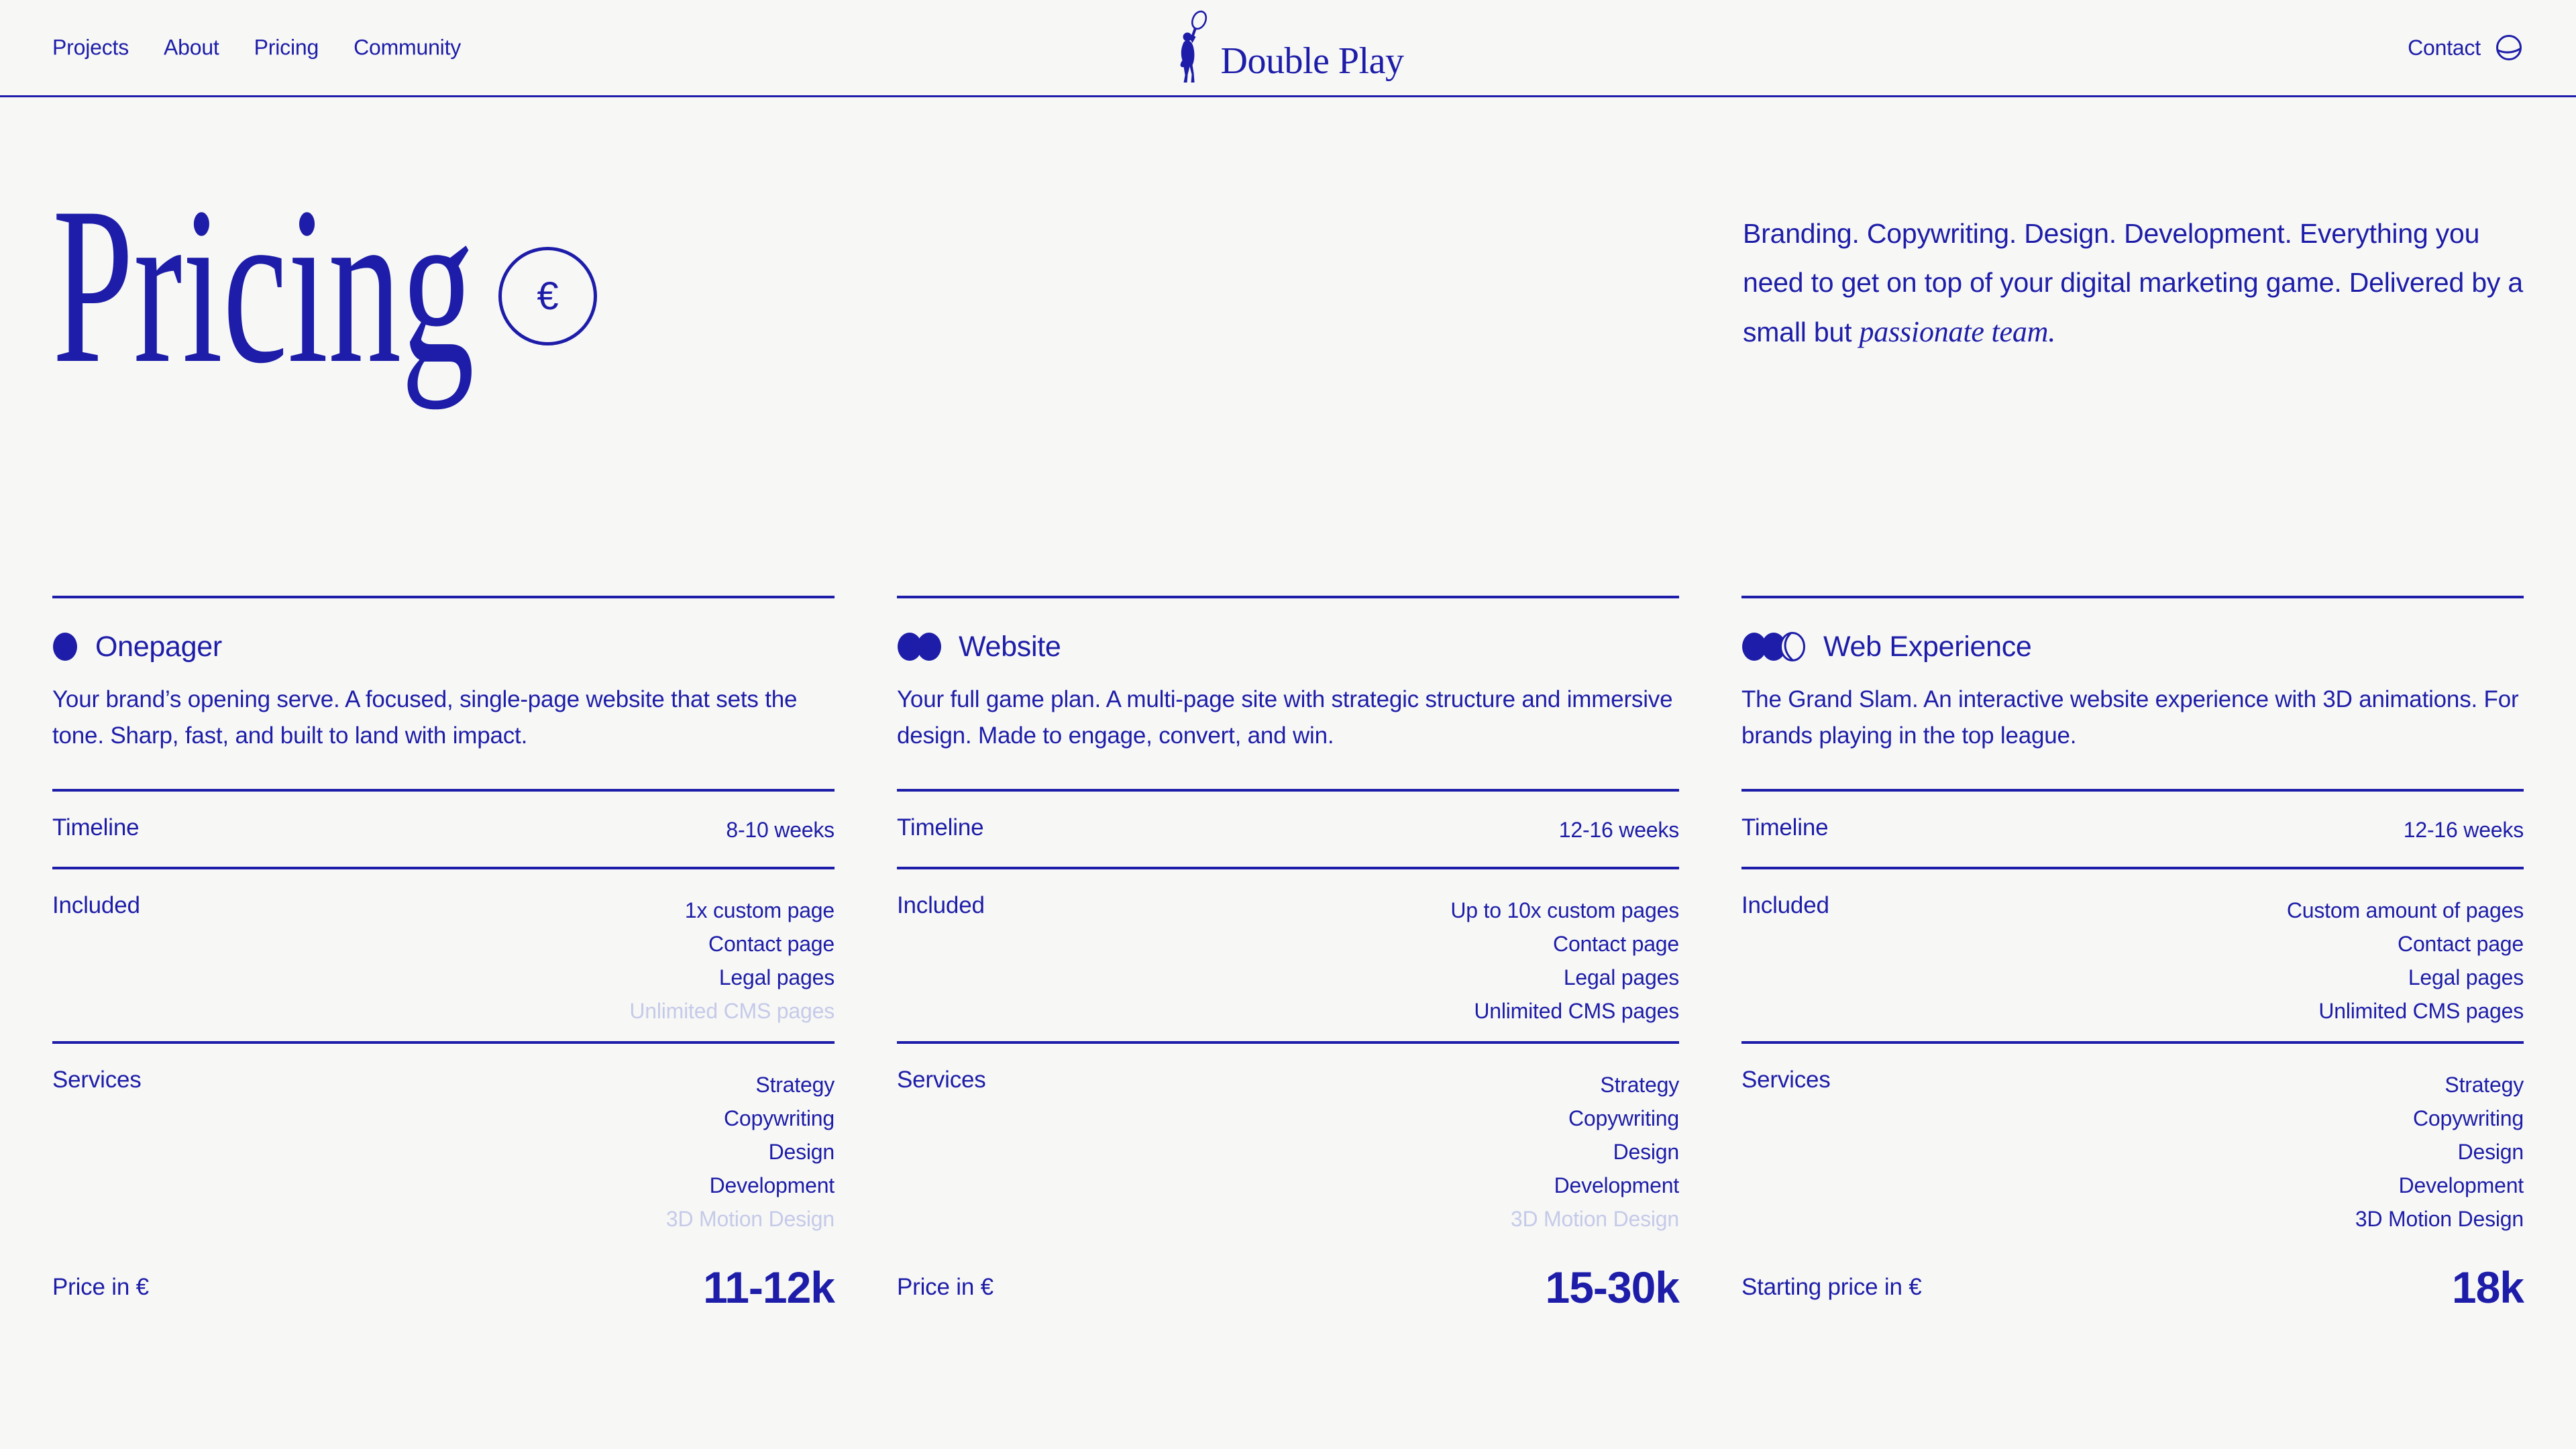  Describe the element at coordinates (408, 47) in the screenshot. I see `nav-link-community: Community` at that location.